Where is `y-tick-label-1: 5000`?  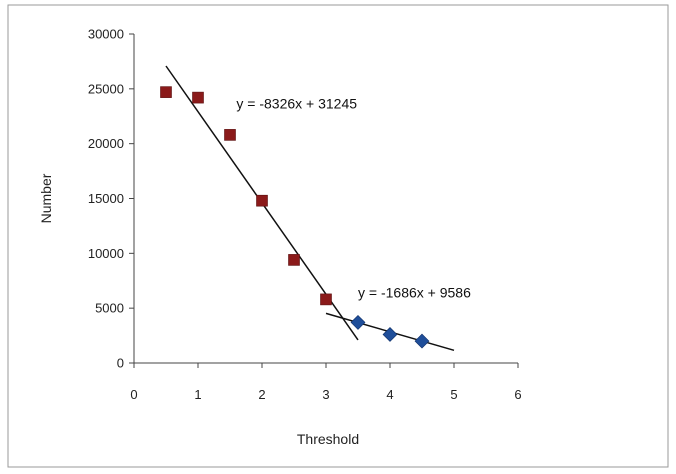
y-tick-label-1: 5000 is located at coordinates (109, 308).